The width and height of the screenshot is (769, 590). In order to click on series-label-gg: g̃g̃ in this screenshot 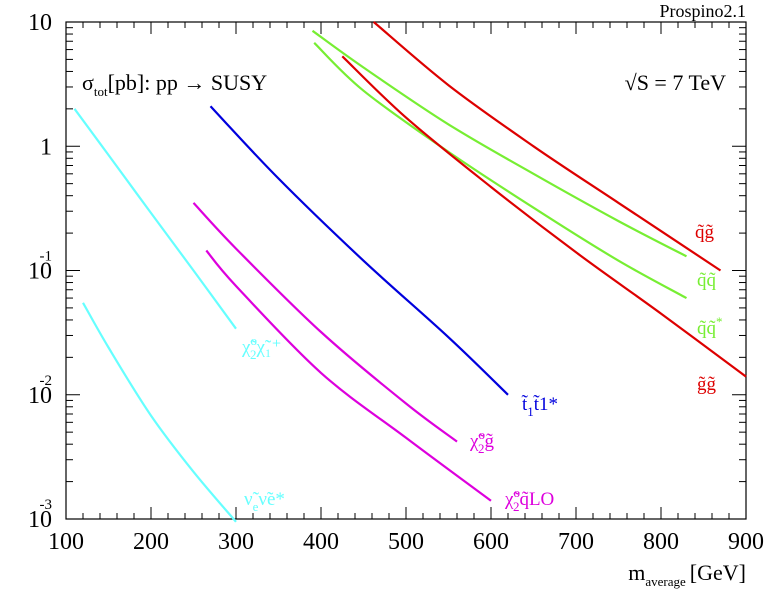, I will do `click(707, 384)`.